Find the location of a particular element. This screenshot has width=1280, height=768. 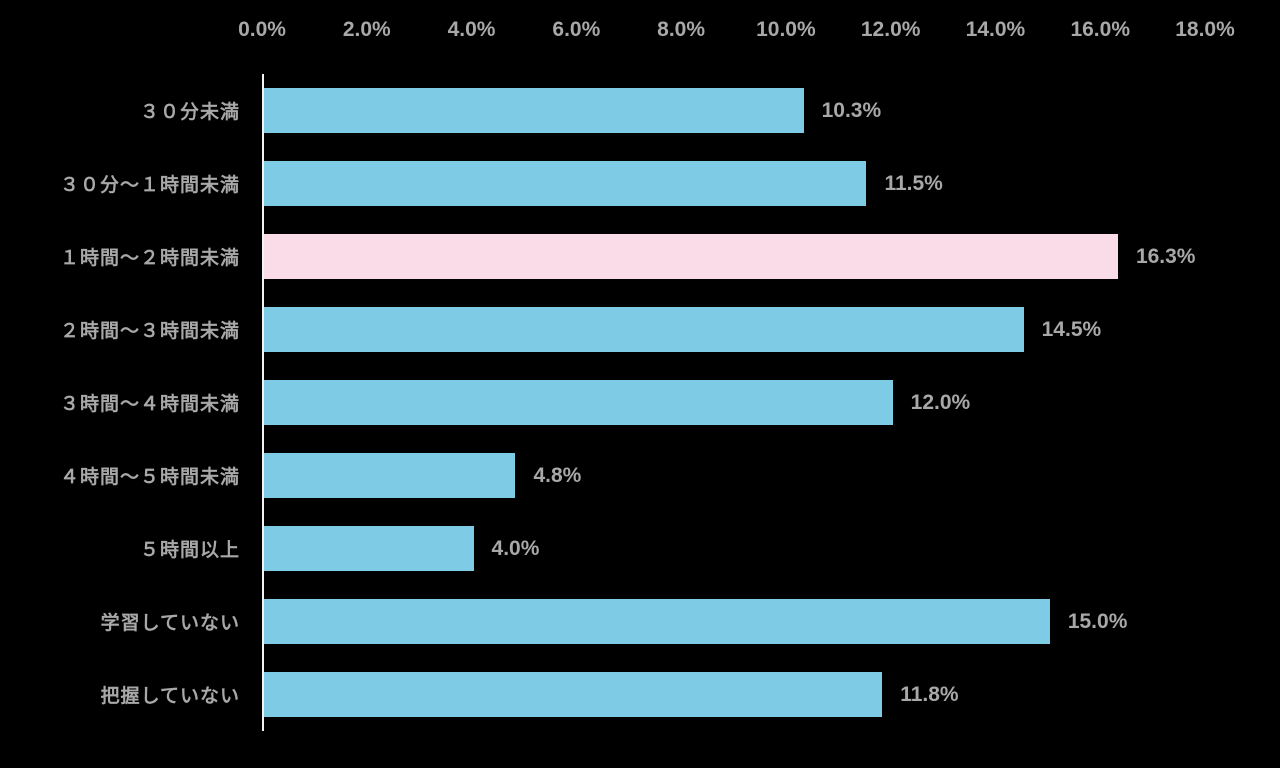

plot-cell: 11.5% is located at coordinates (734, 183).